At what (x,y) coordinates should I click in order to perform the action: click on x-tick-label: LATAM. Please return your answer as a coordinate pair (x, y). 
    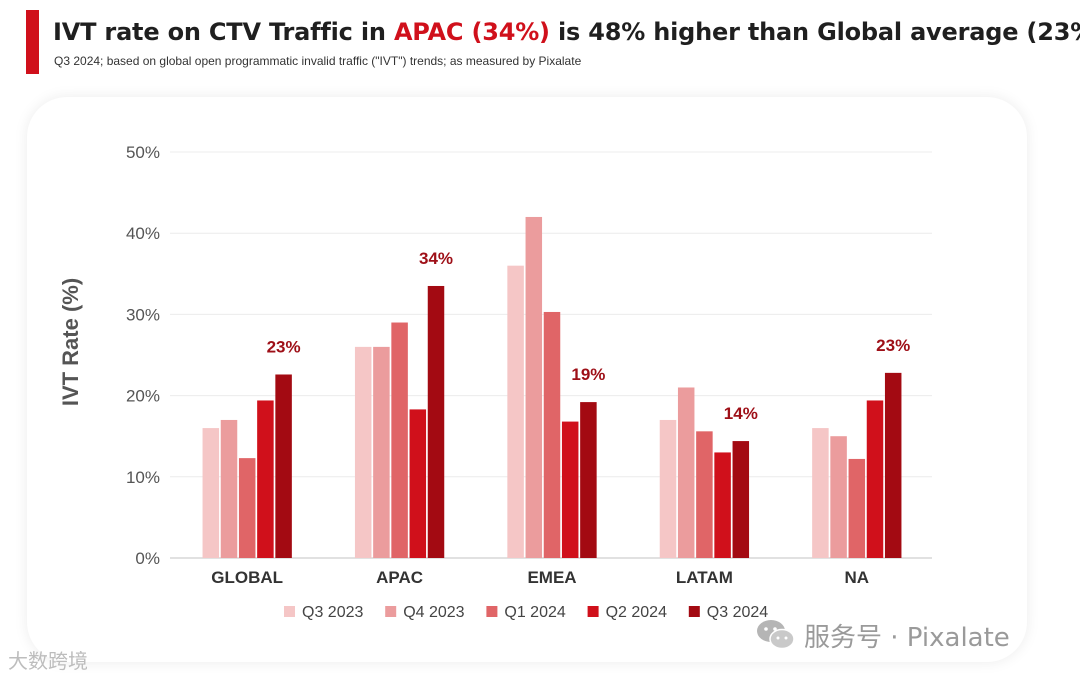
    Looking at the image, I should click on (704, 577).